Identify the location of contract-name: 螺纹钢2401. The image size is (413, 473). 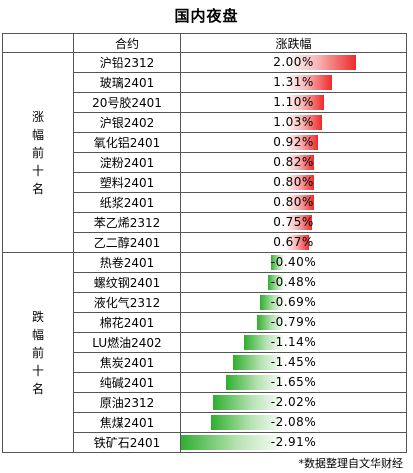
(127, 282).